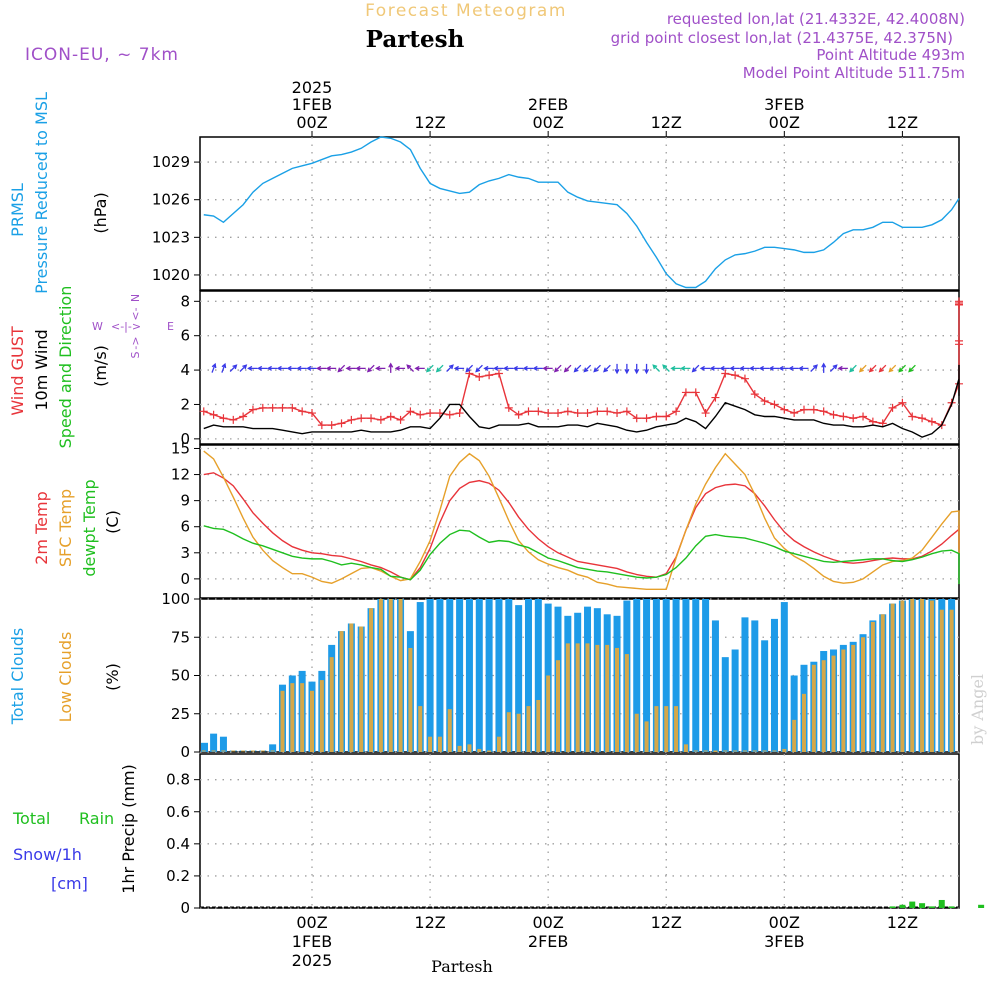  I want to click on y-tick-label: 4, so click(185, 370).